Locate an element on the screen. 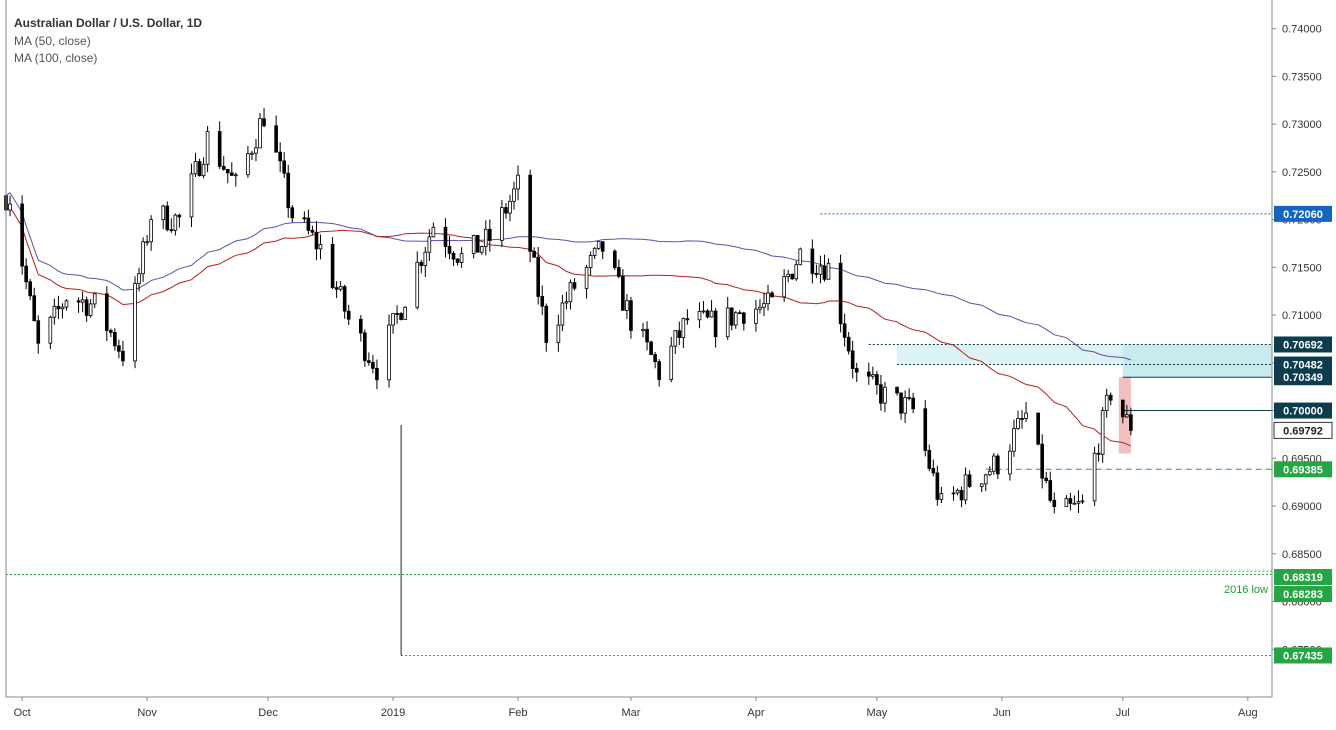 This screenshot has height=730, width=1336. resistance-zone-left is located at coordinates (1010, 354).